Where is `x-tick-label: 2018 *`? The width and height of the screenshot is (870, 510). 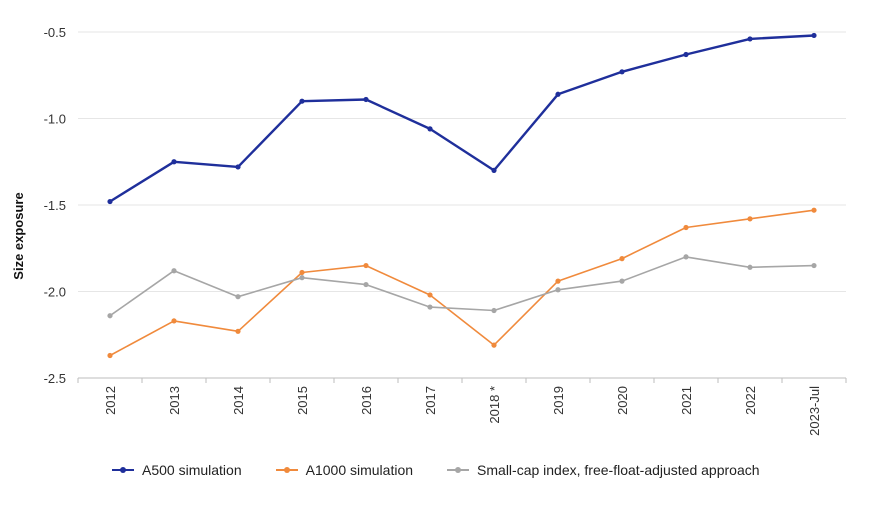 x-tick-label: 2018 * is located at coordinates (494, 405).